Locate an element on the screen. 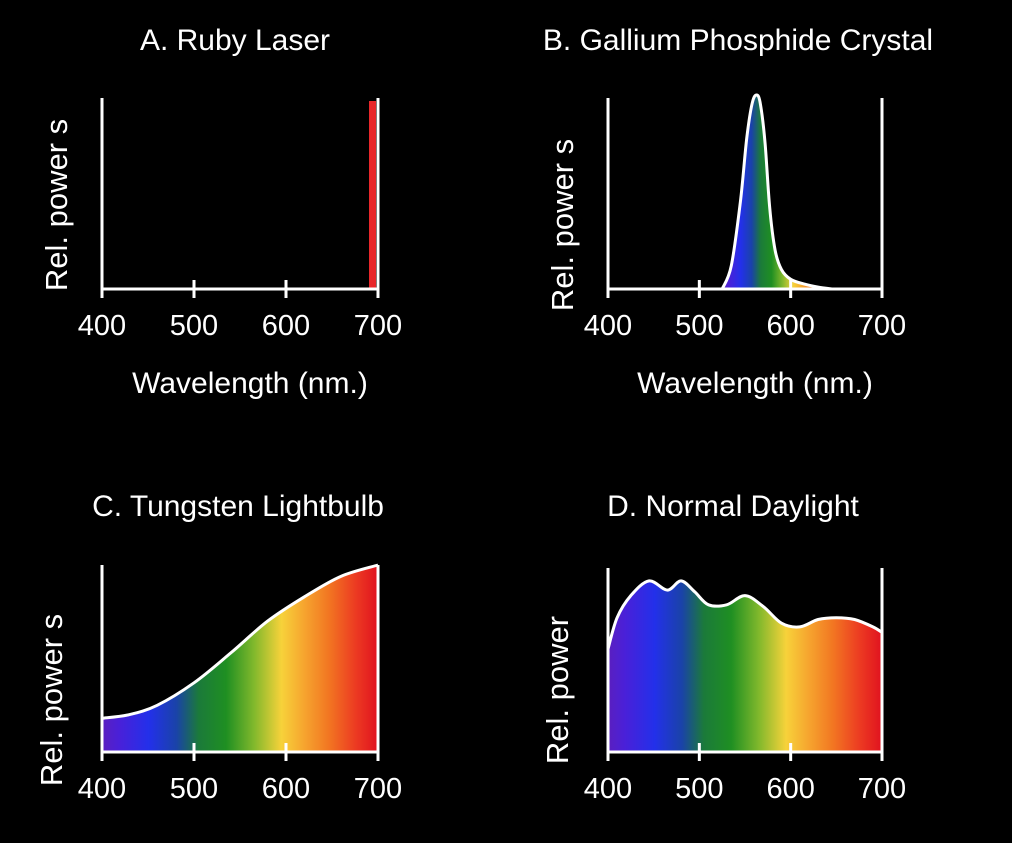 This screenshot has height=843, width=1012. chart-title: A. Ruby Laser is located at coordinates (235, 40).